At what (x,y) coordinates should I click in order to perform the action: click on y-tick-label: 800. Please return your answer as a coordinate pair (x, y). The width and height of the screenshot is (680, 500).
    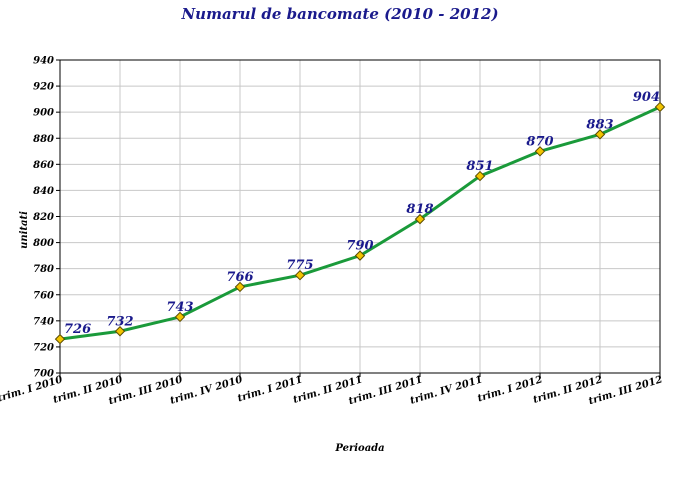
    Looking at the image, I should click on (43, 243).